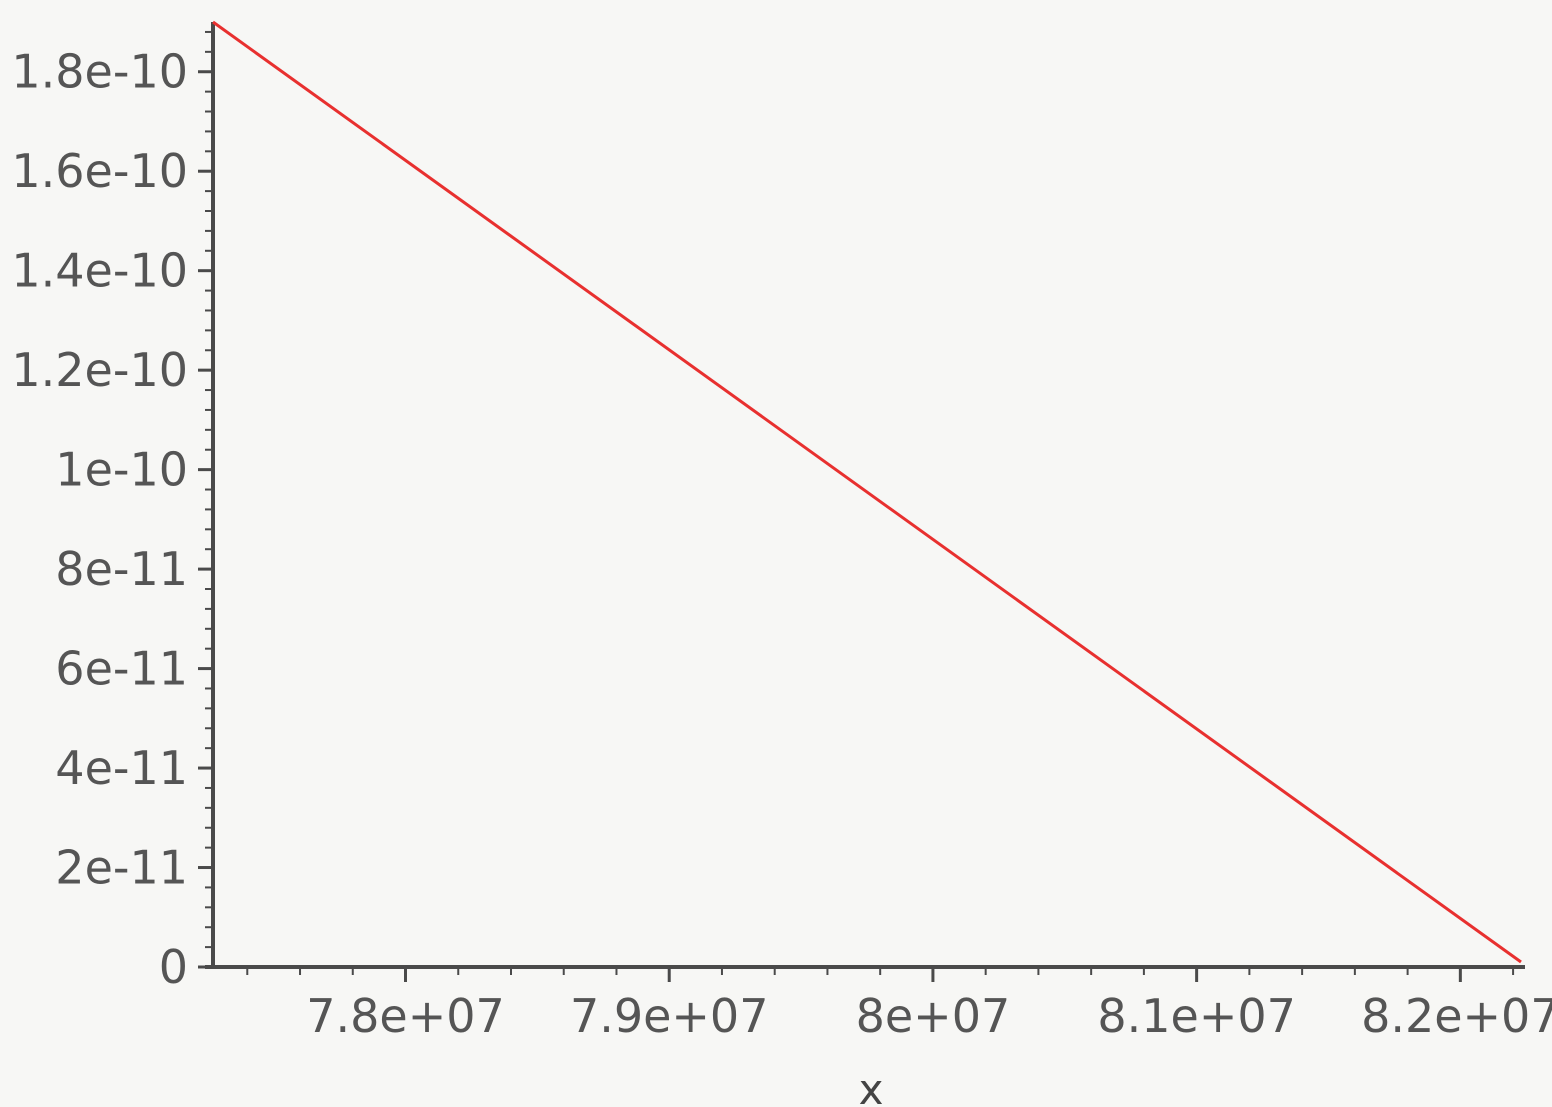 The width and height of the screenshot is (1552, 1107). What do you see at coordinates (99, 370) in the screenshot?
I see `y-tick-label: 1.2e-10` at bounding box center [99, 370].